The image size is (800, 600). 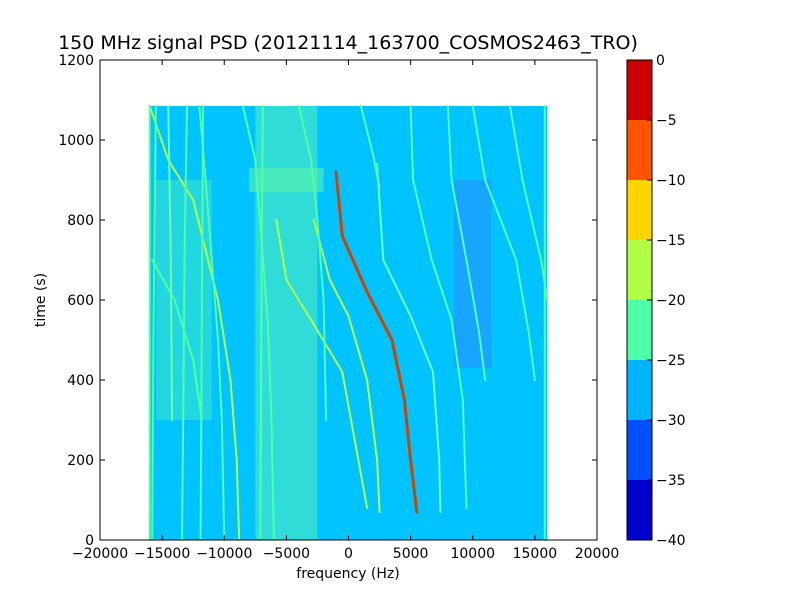 I want to click on x-tick-label: 15000, so click(x=535, y=554).